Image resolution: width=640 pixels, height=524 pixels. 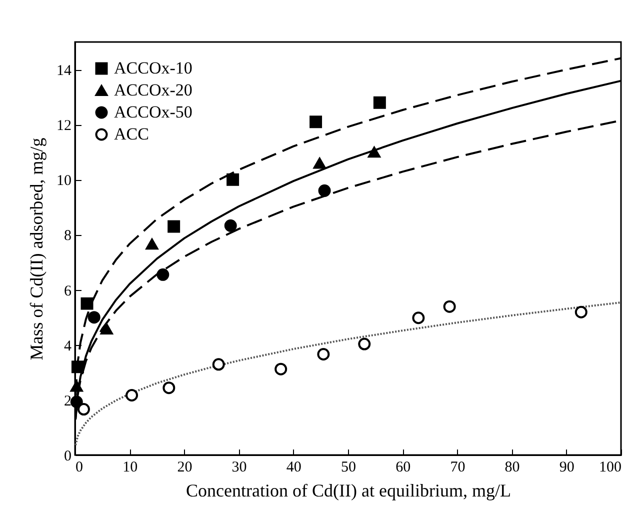 I want to click on y-tick-label: 14, so click(x=64, y=71).